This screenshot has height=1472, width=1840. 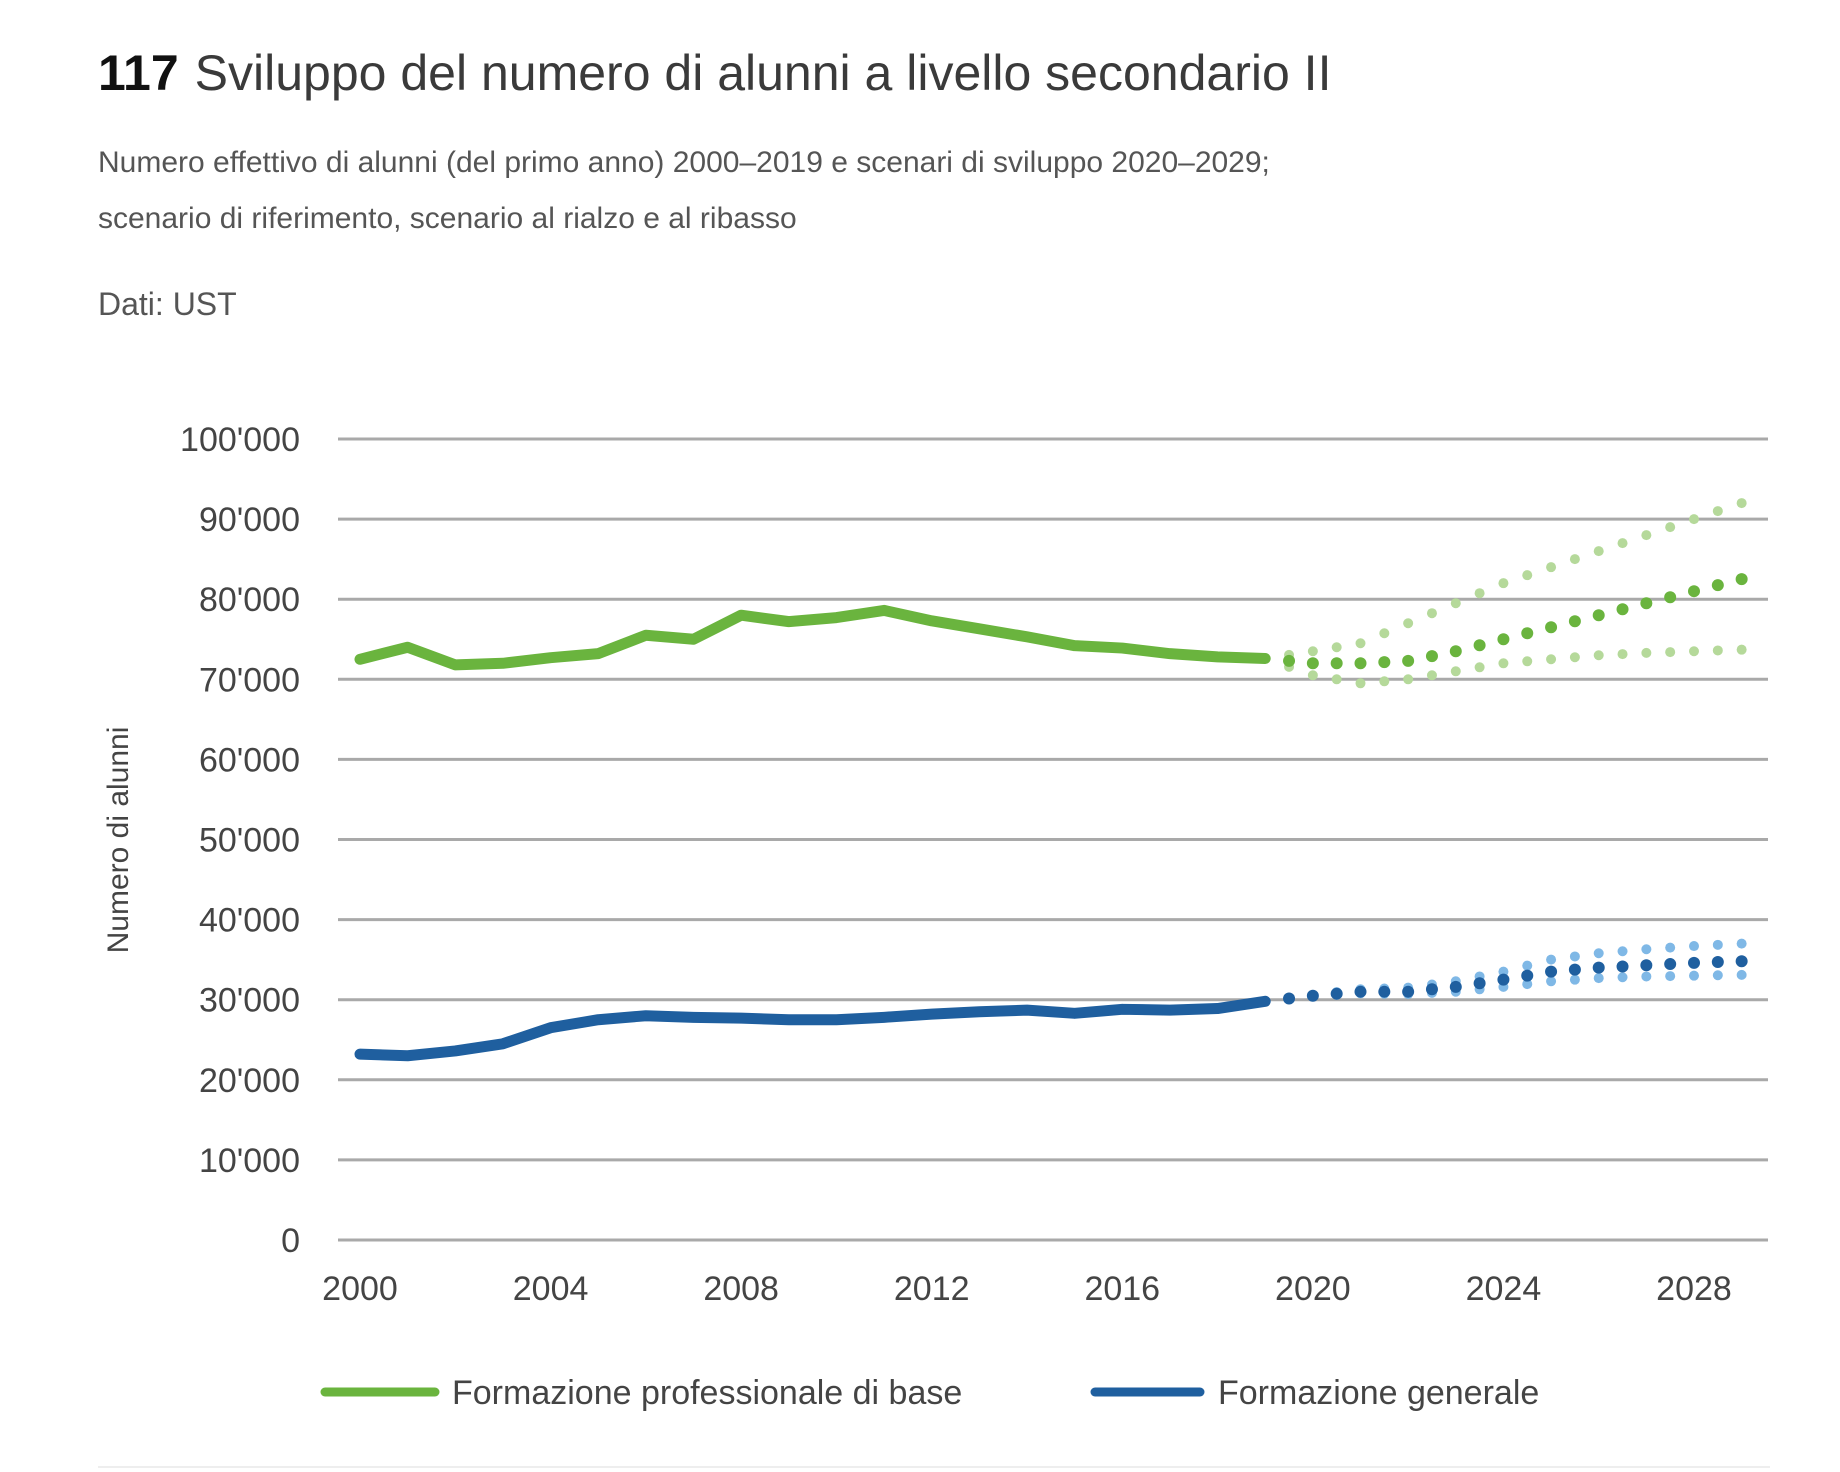 I want to click on divider, so click(x=934, y=1467).